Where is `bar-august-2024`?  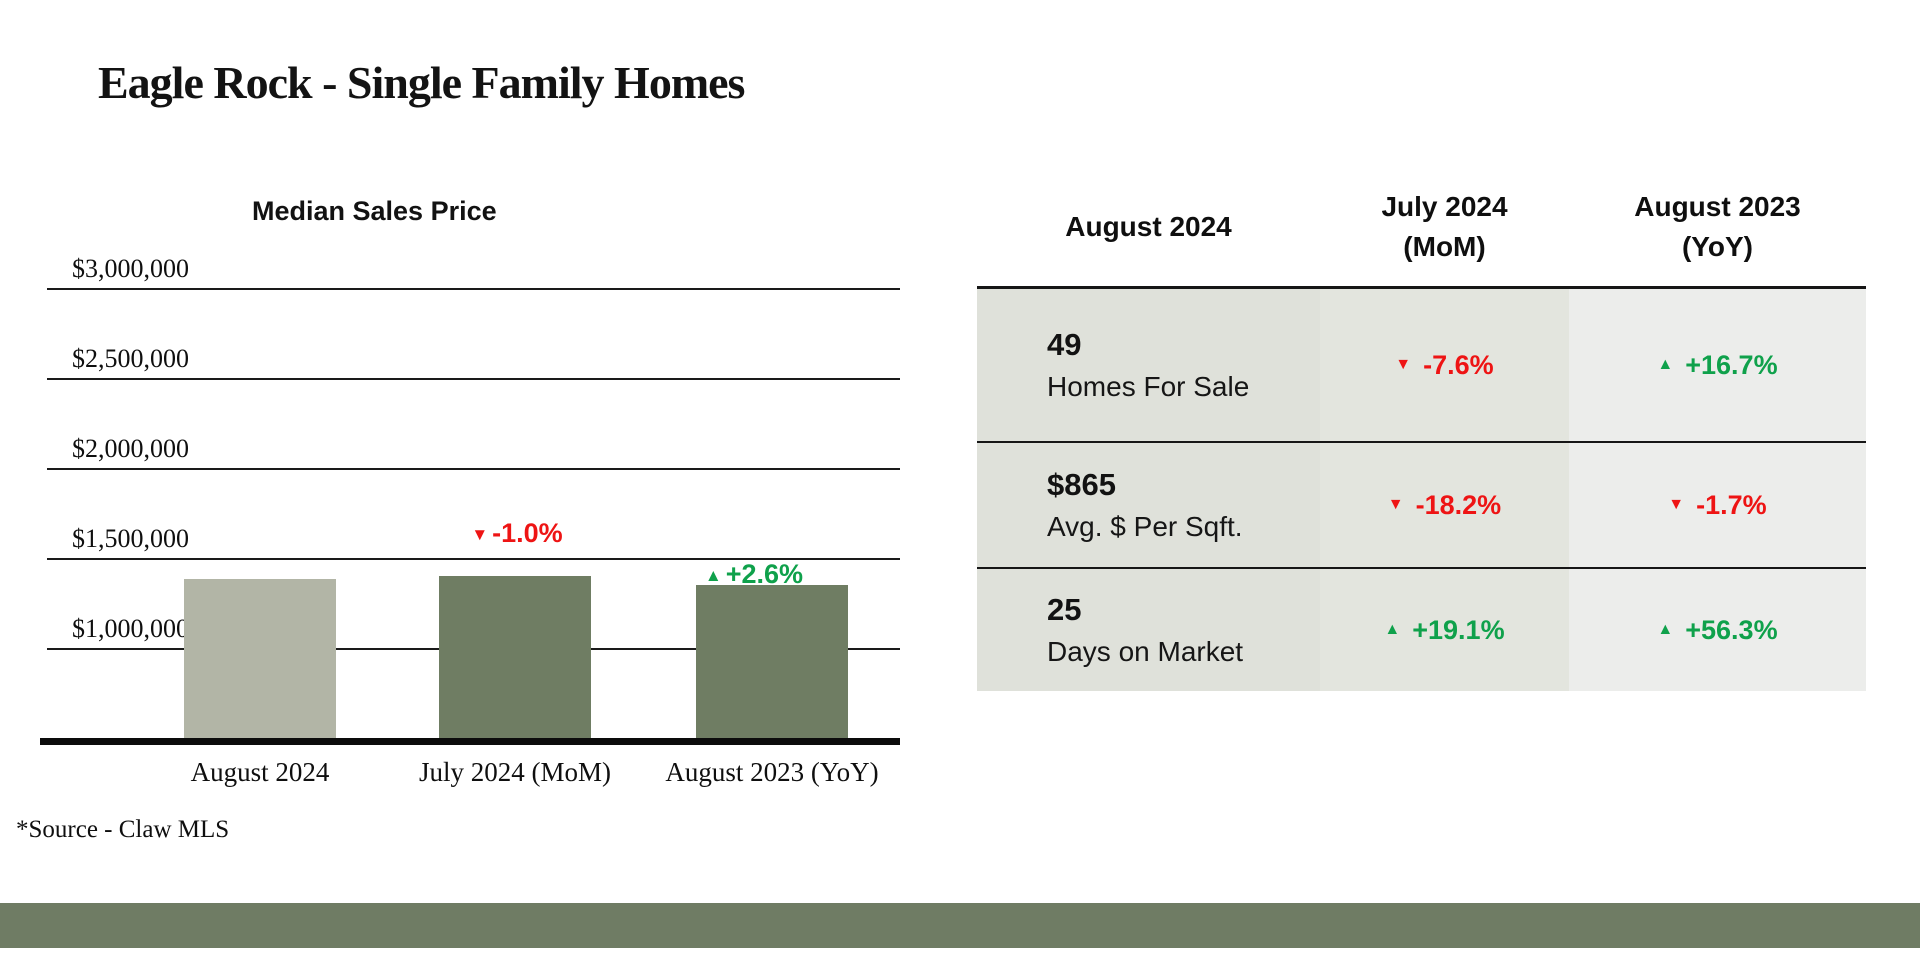
bar-august-2024 is located at coordinates (260, 658).